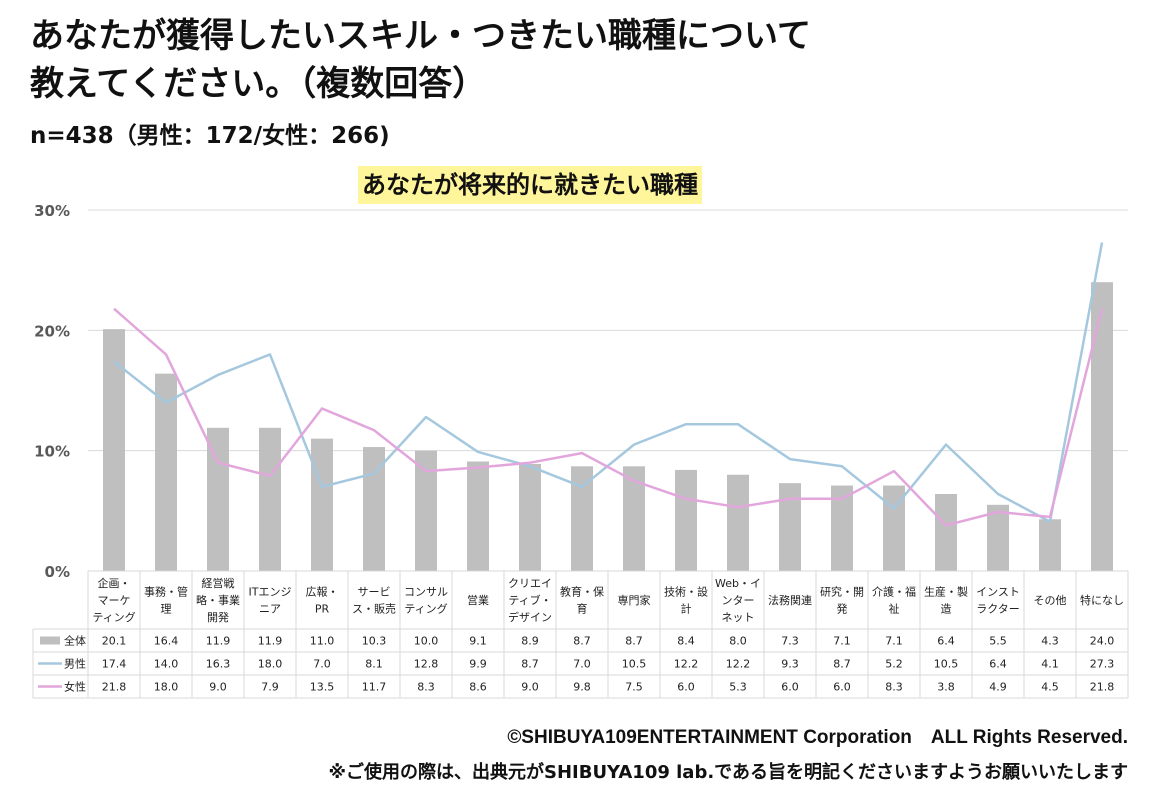 This screenshot has width=1160, height=804. What do you see at coordinates (1102, 600) in the screenshot?
I see `x-category-label: 特になし` at bounding box center [1102, 600].